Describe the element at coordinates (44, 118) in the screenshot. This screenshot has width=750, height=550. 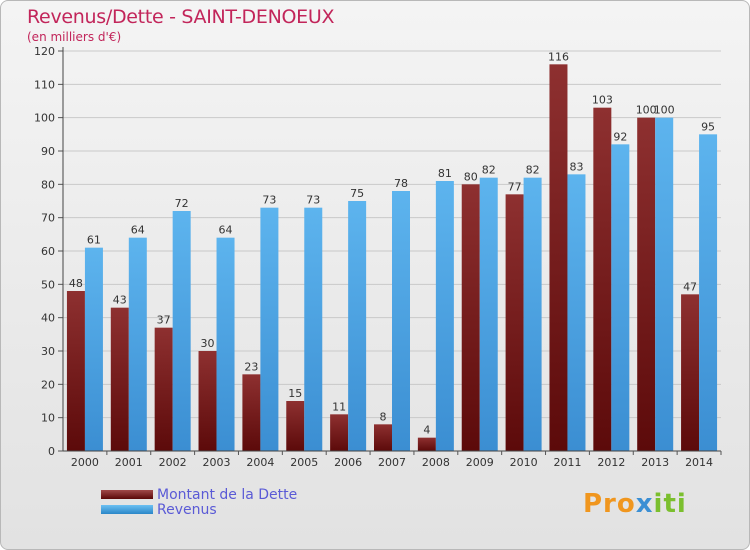
I see `y-tick-label: 100` at that location.